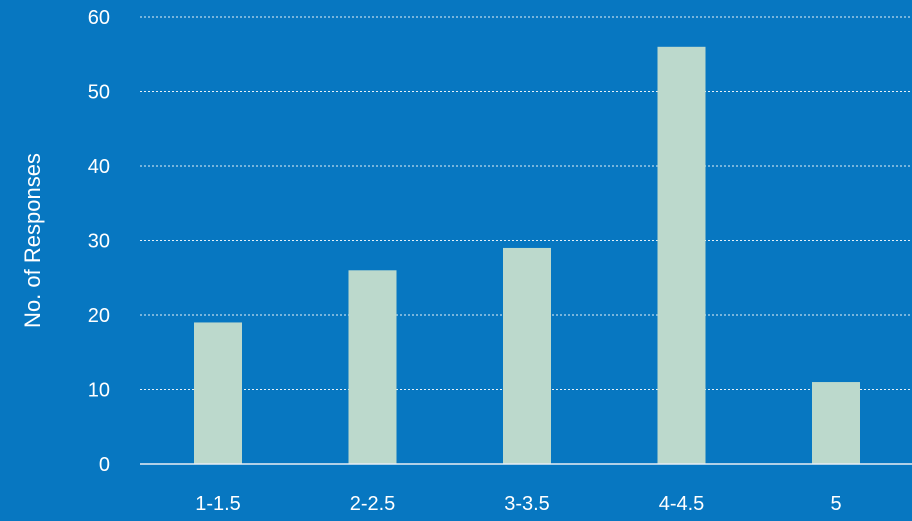 The height and width of the screenshot is (521, 912). Describe the element at coordinates (32, 240) in the screenshot. I see `y-axis-title: No. of Responses` at that location.